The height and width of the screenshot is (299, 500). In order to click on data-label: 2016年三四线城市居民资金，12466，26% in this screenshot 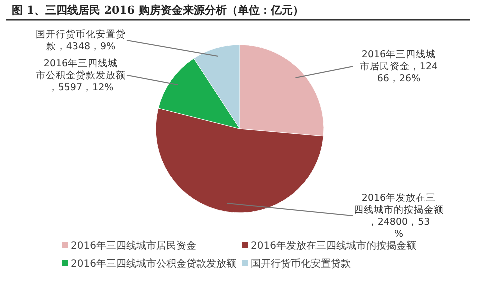, I will do `click(399, 66)`.